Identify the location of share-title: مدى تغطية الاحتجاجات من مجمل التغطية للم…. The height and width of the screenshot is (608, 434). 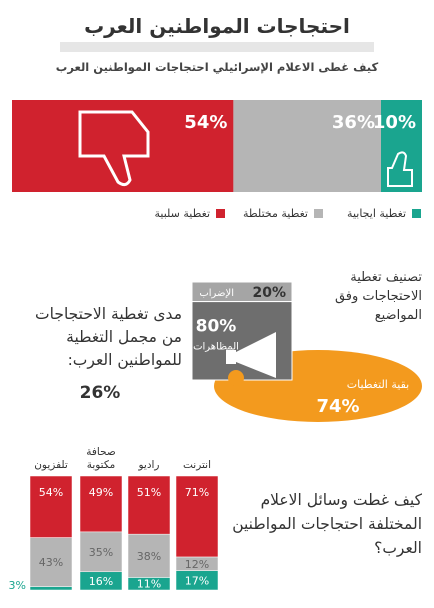
(108, 337).